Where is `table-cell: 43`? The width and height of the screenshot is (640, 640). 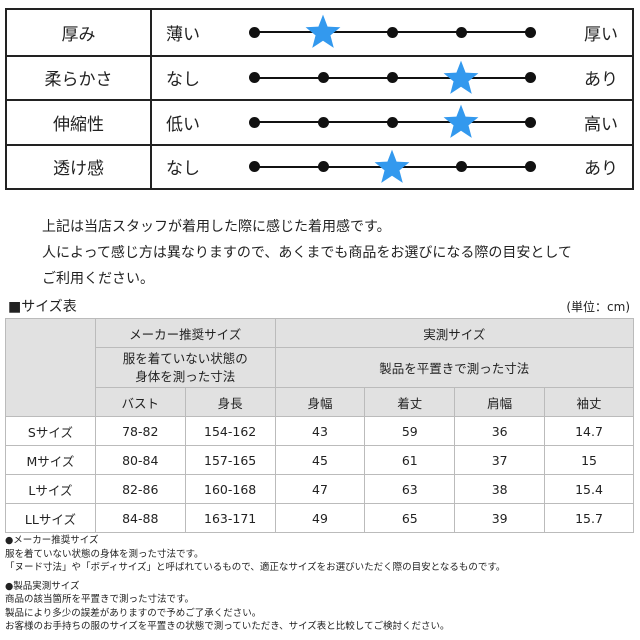 table-cell: 43 is located at coordinates (320, 431).